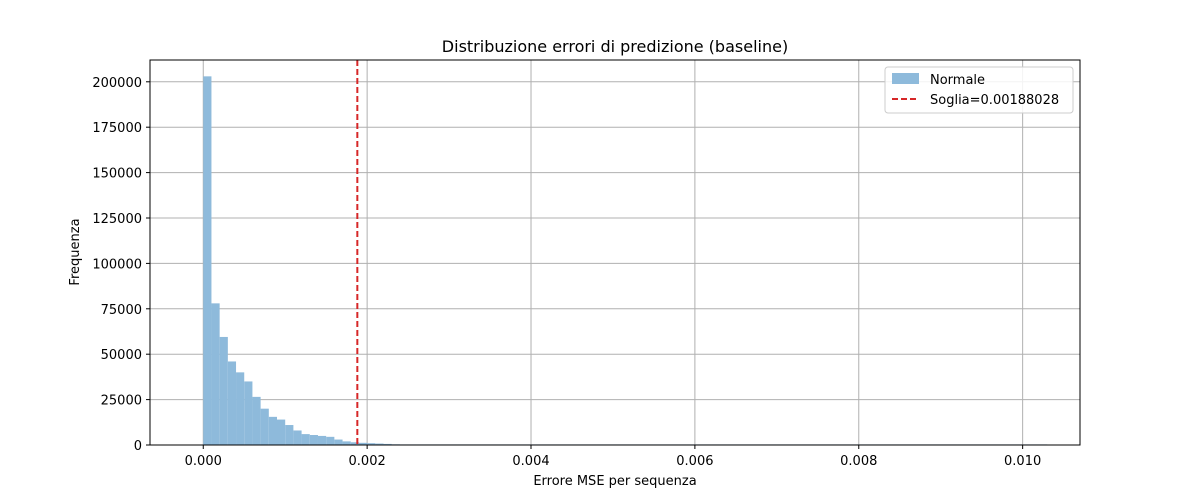  What do you see at coordinates (117, 264) in the screenshot?
I see `y-tick-label: 100000` at bounding box center [117, 264].